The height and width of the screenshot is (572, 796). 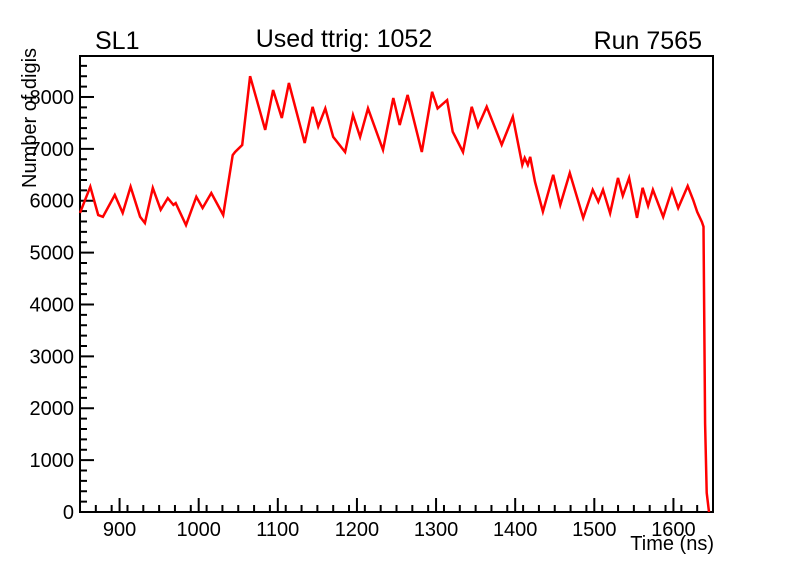 I want to click on histogram-corner-label-left: SL1, so click(x=117, y=41).